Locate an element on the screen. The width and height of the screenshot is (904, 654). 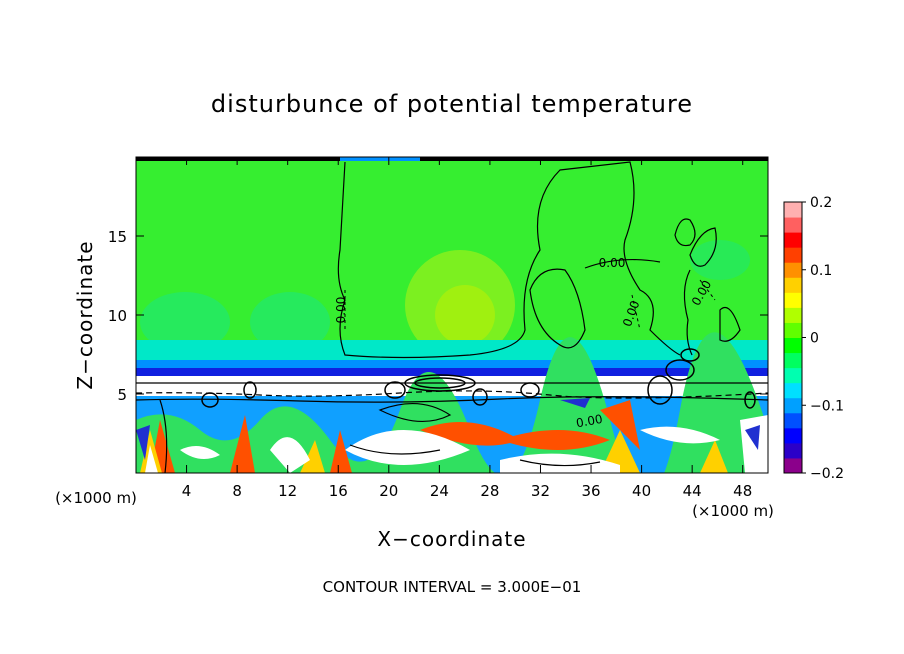
contour-clusters is located at coordinates (478, 378).